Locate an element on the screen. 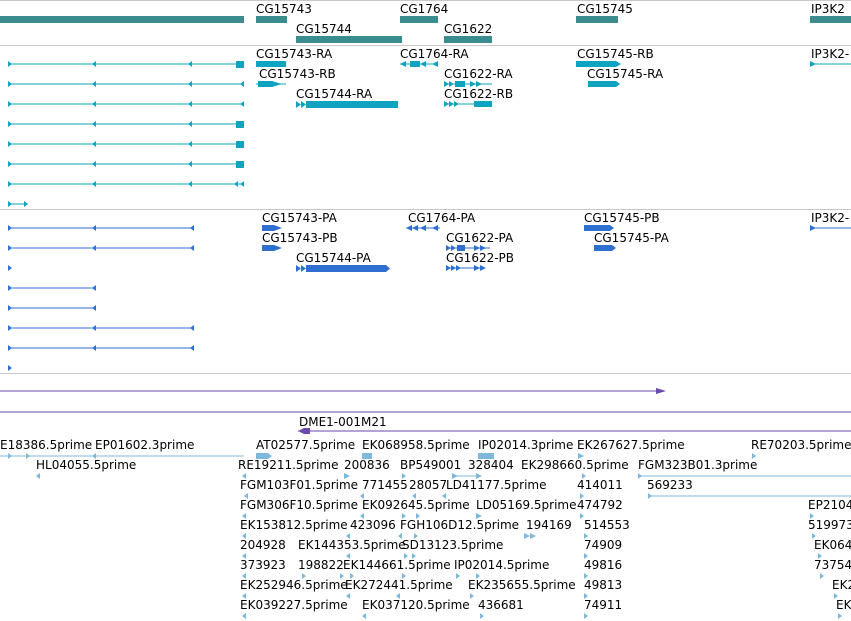  est-label: EK298660.5prime is located at coordinates (575, 465).